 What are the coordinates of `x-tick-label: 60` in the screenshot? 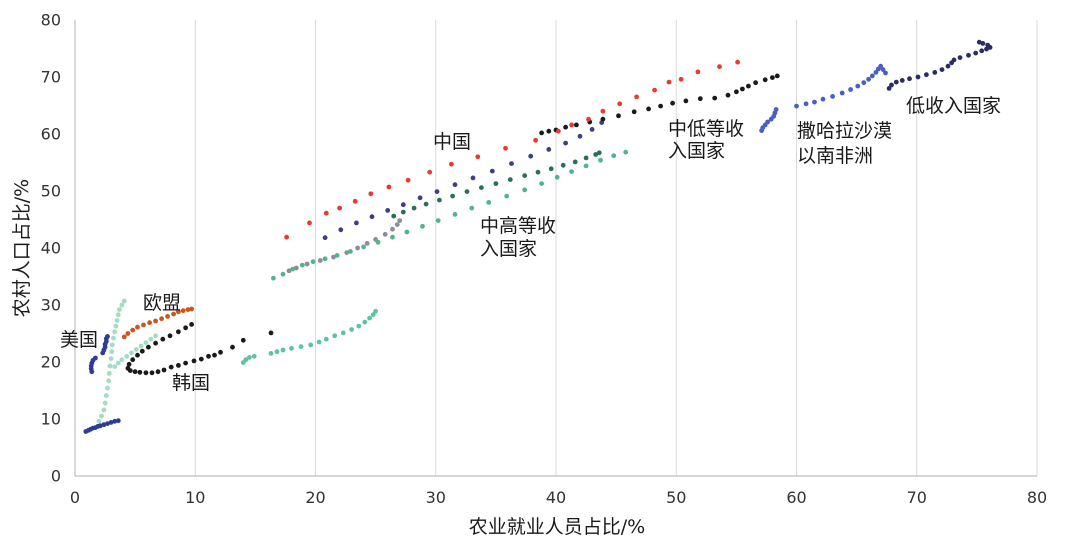 It's located at (796, 497).